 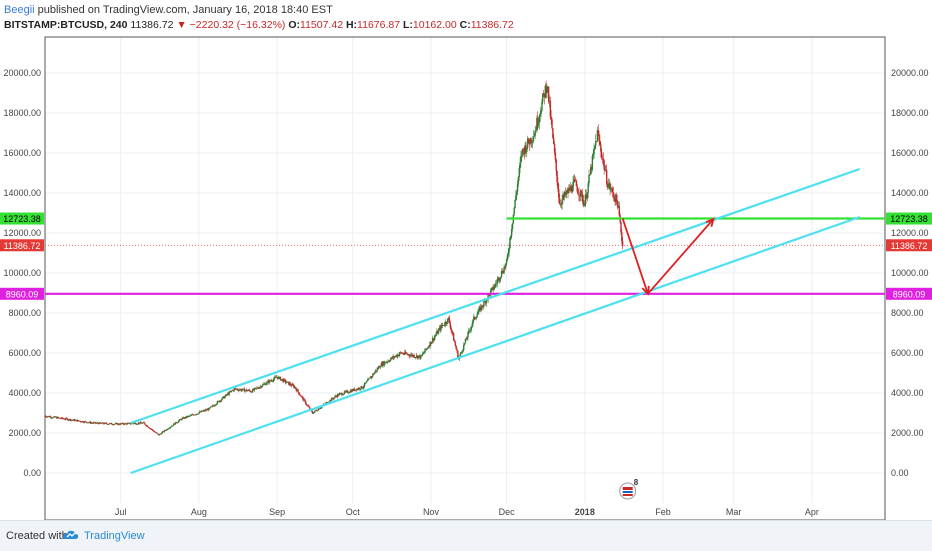 I want to click on x-tick-label: 2018, so click(x=585, y=512).